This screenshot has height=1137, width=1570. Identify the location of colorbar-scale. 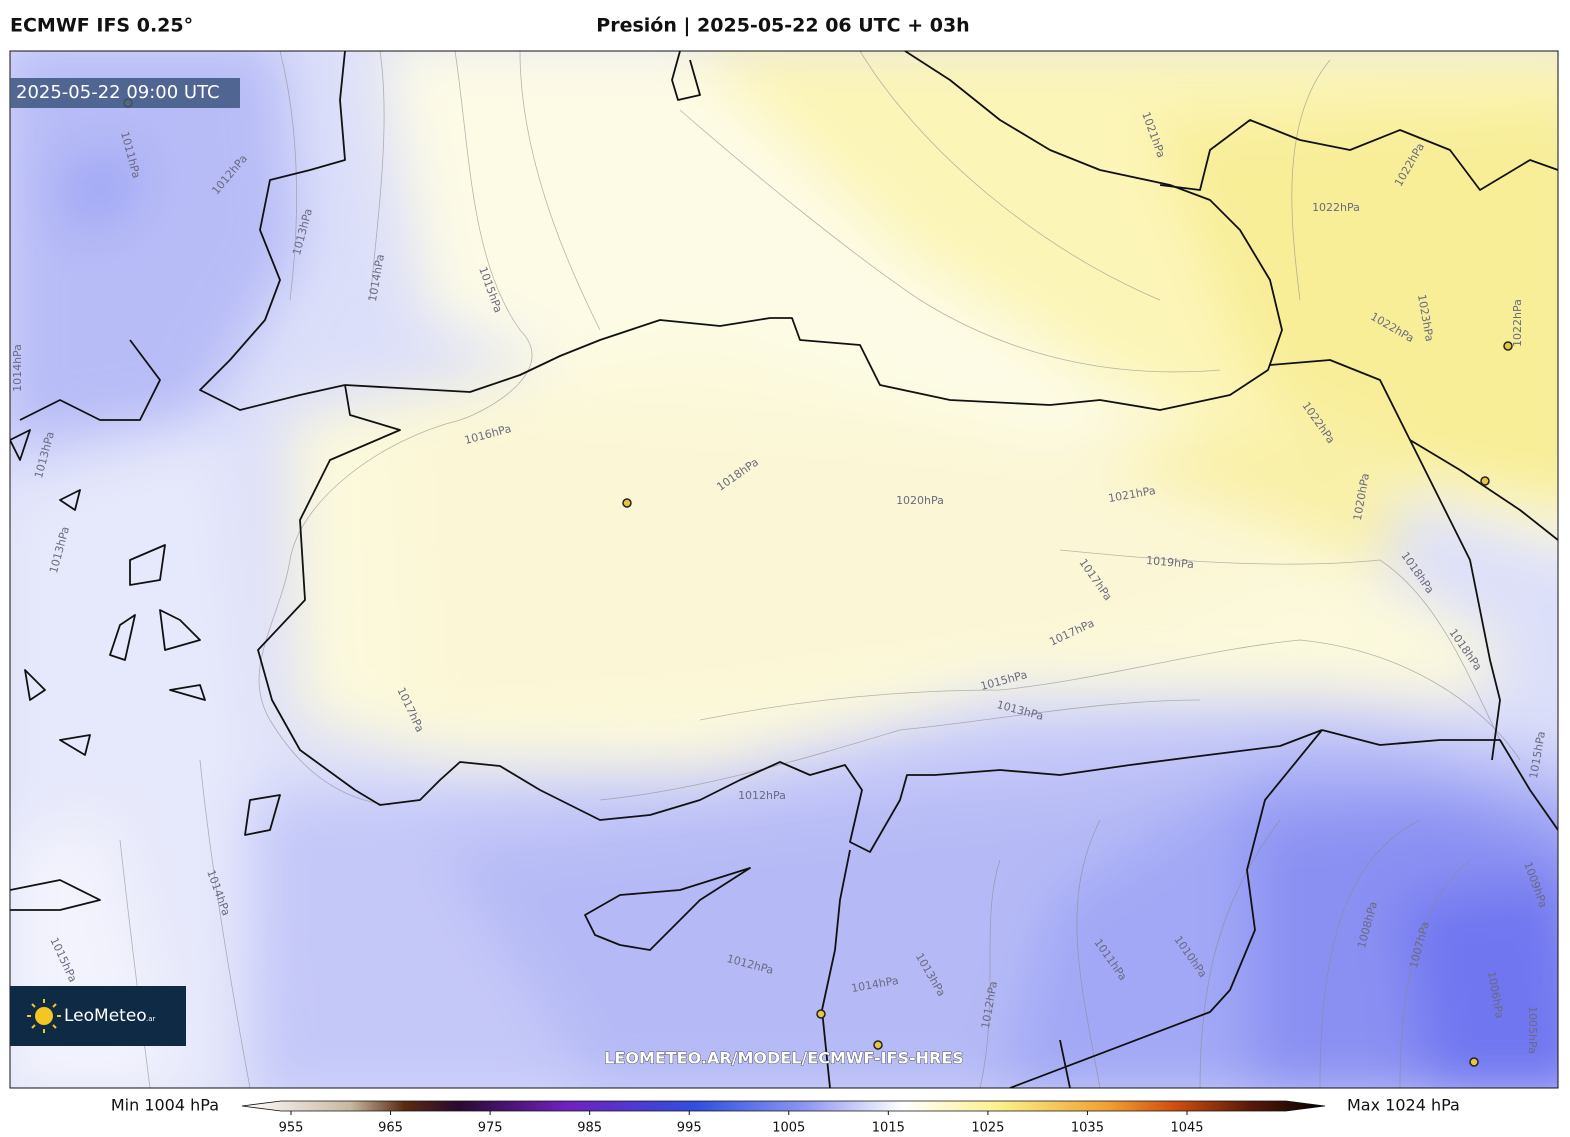
(783, 1106).